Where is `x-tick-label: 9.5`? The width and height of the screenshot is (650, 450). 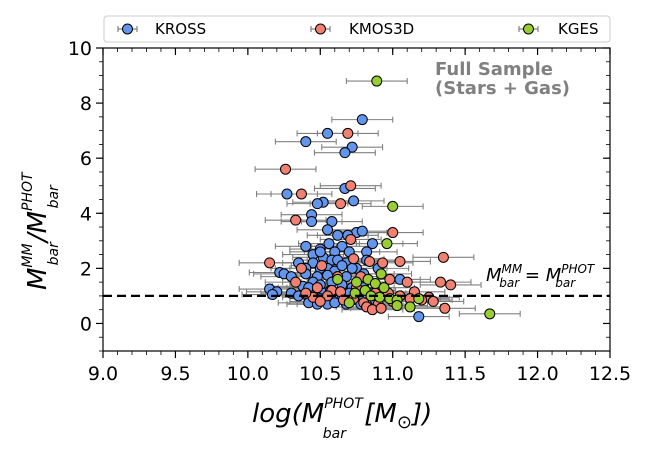
x-tick-label: 9.5 is located at coordinates (175, 374).